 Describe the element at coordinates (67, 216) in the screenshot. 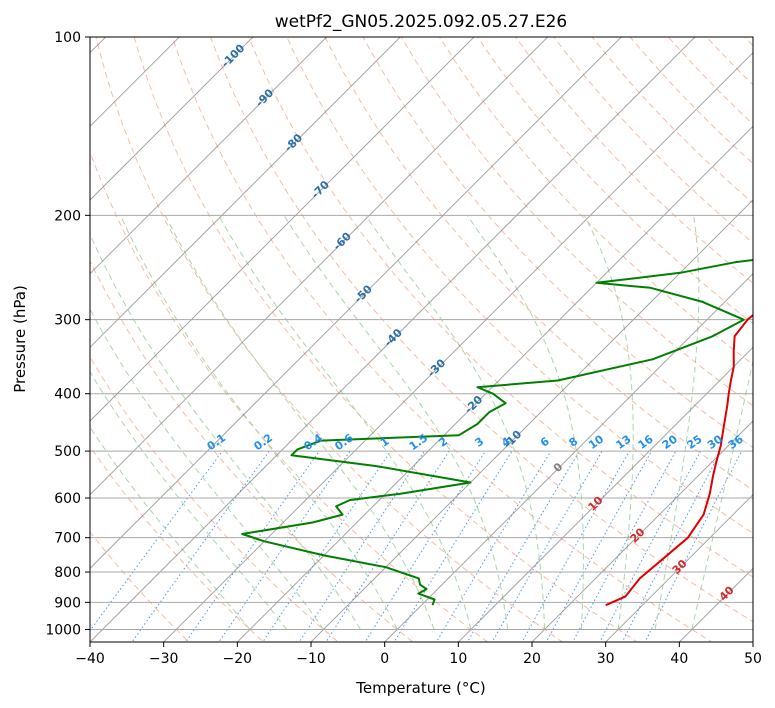

I see `y-tick-label: 200` at that location.